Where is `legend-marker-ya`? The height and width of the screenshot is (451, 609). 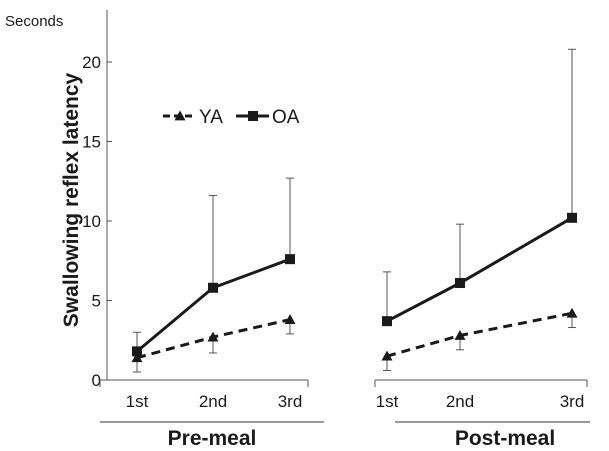 legend-marker-ya is located at coordinates (180, 115).